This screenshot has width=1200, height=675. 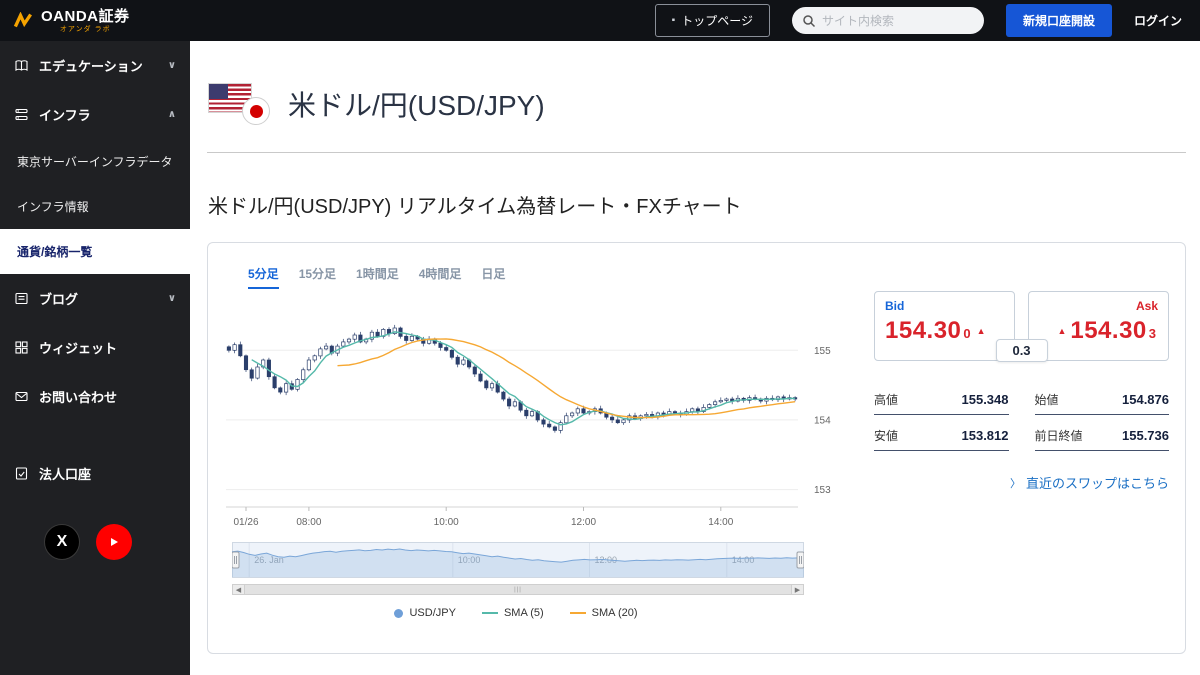 I want to click on tab-daily: 日足, so click(x=493, y=274).